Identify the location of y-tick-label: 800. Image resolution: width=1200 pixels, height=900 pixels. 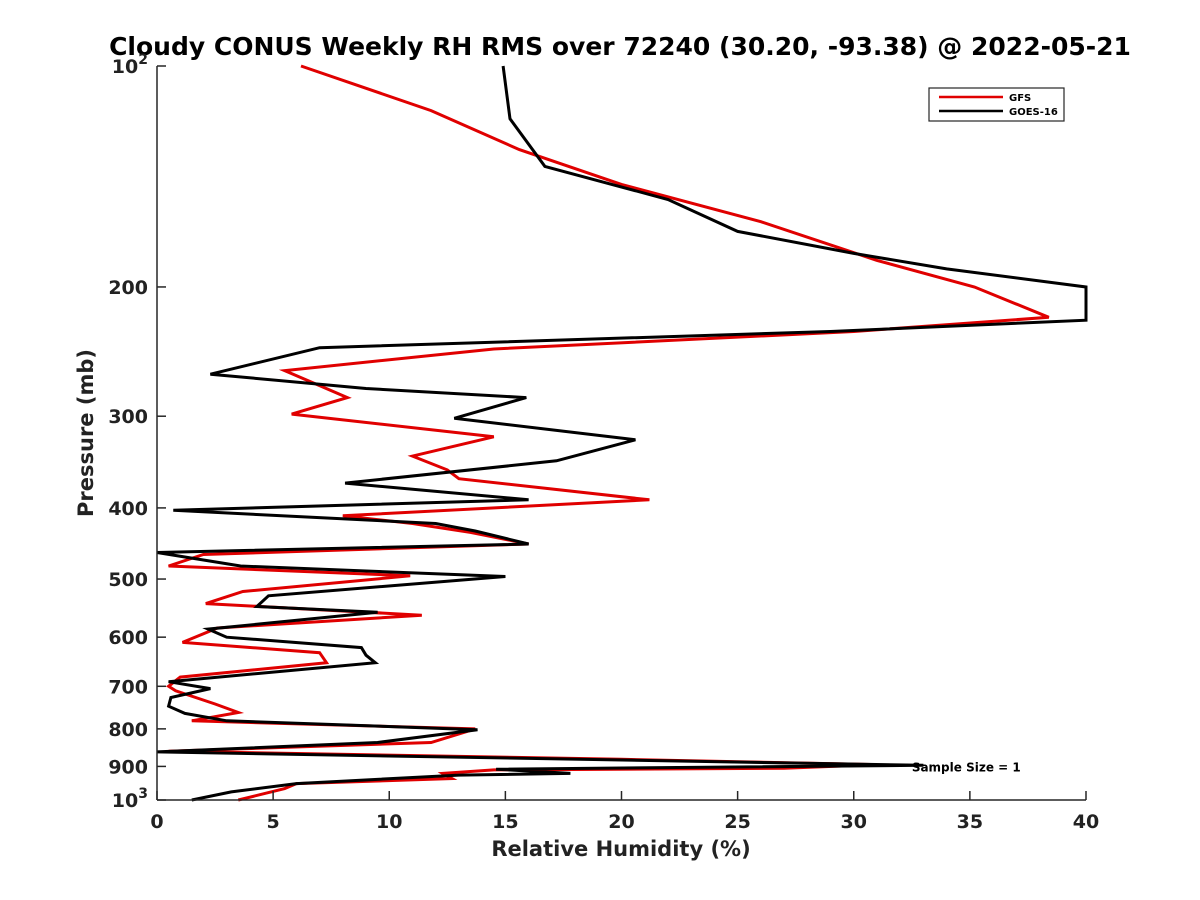
(128, 730).